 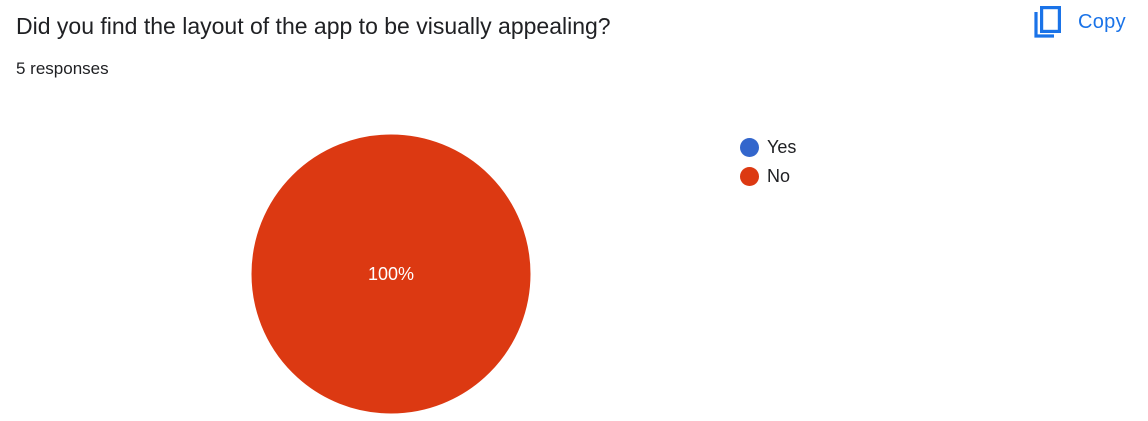 I want to click on legend-label-yes: Yes, so click(x=782, y=147).